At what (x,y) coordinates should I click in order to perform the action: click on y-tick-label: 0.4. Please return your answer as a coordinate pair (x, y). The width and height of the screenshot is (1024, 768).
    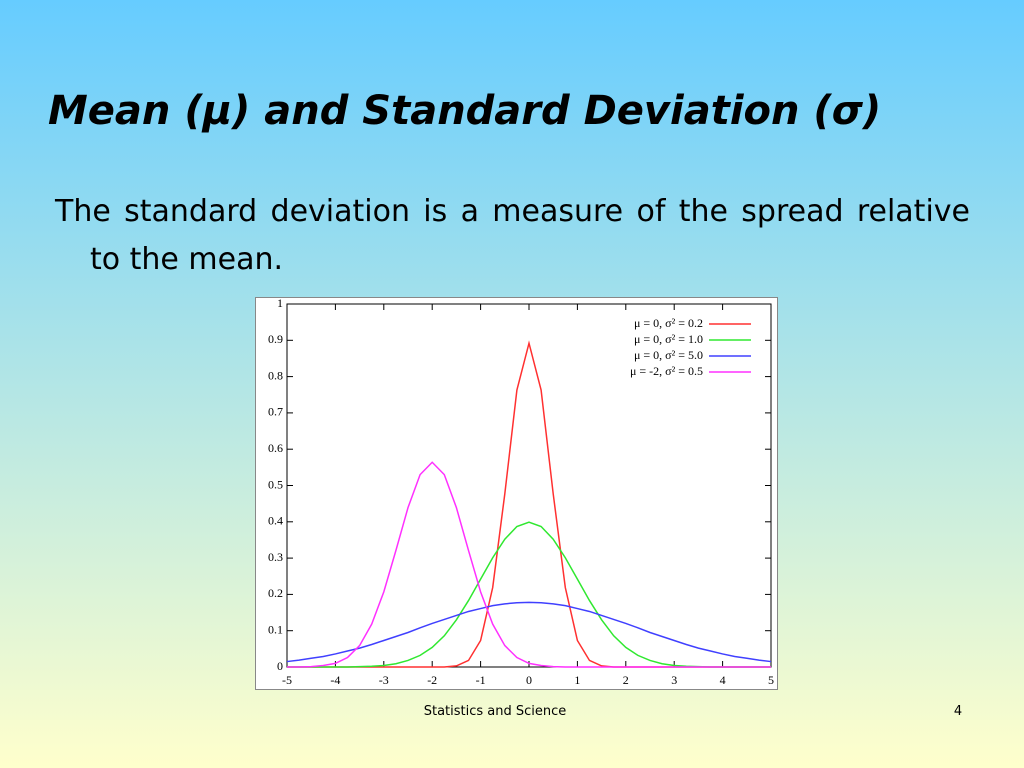
    Looking at the image, I should click on (275, 521).